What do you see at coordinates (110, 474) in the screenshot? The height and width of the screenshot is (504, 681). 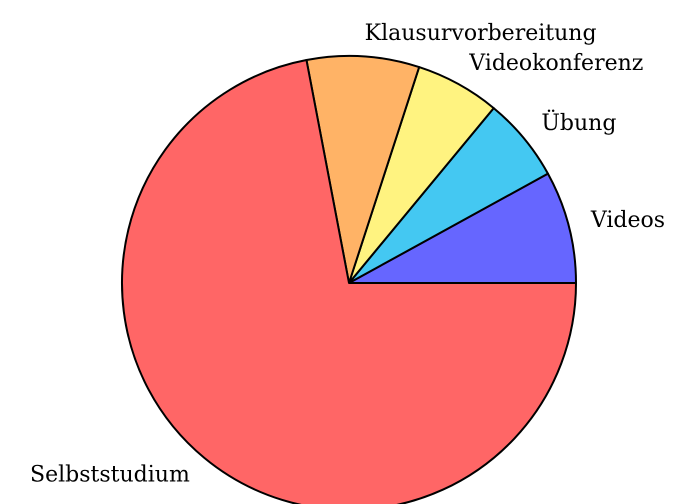 I see `slice-label: Selbststudium` at bounding box center [110, 474].